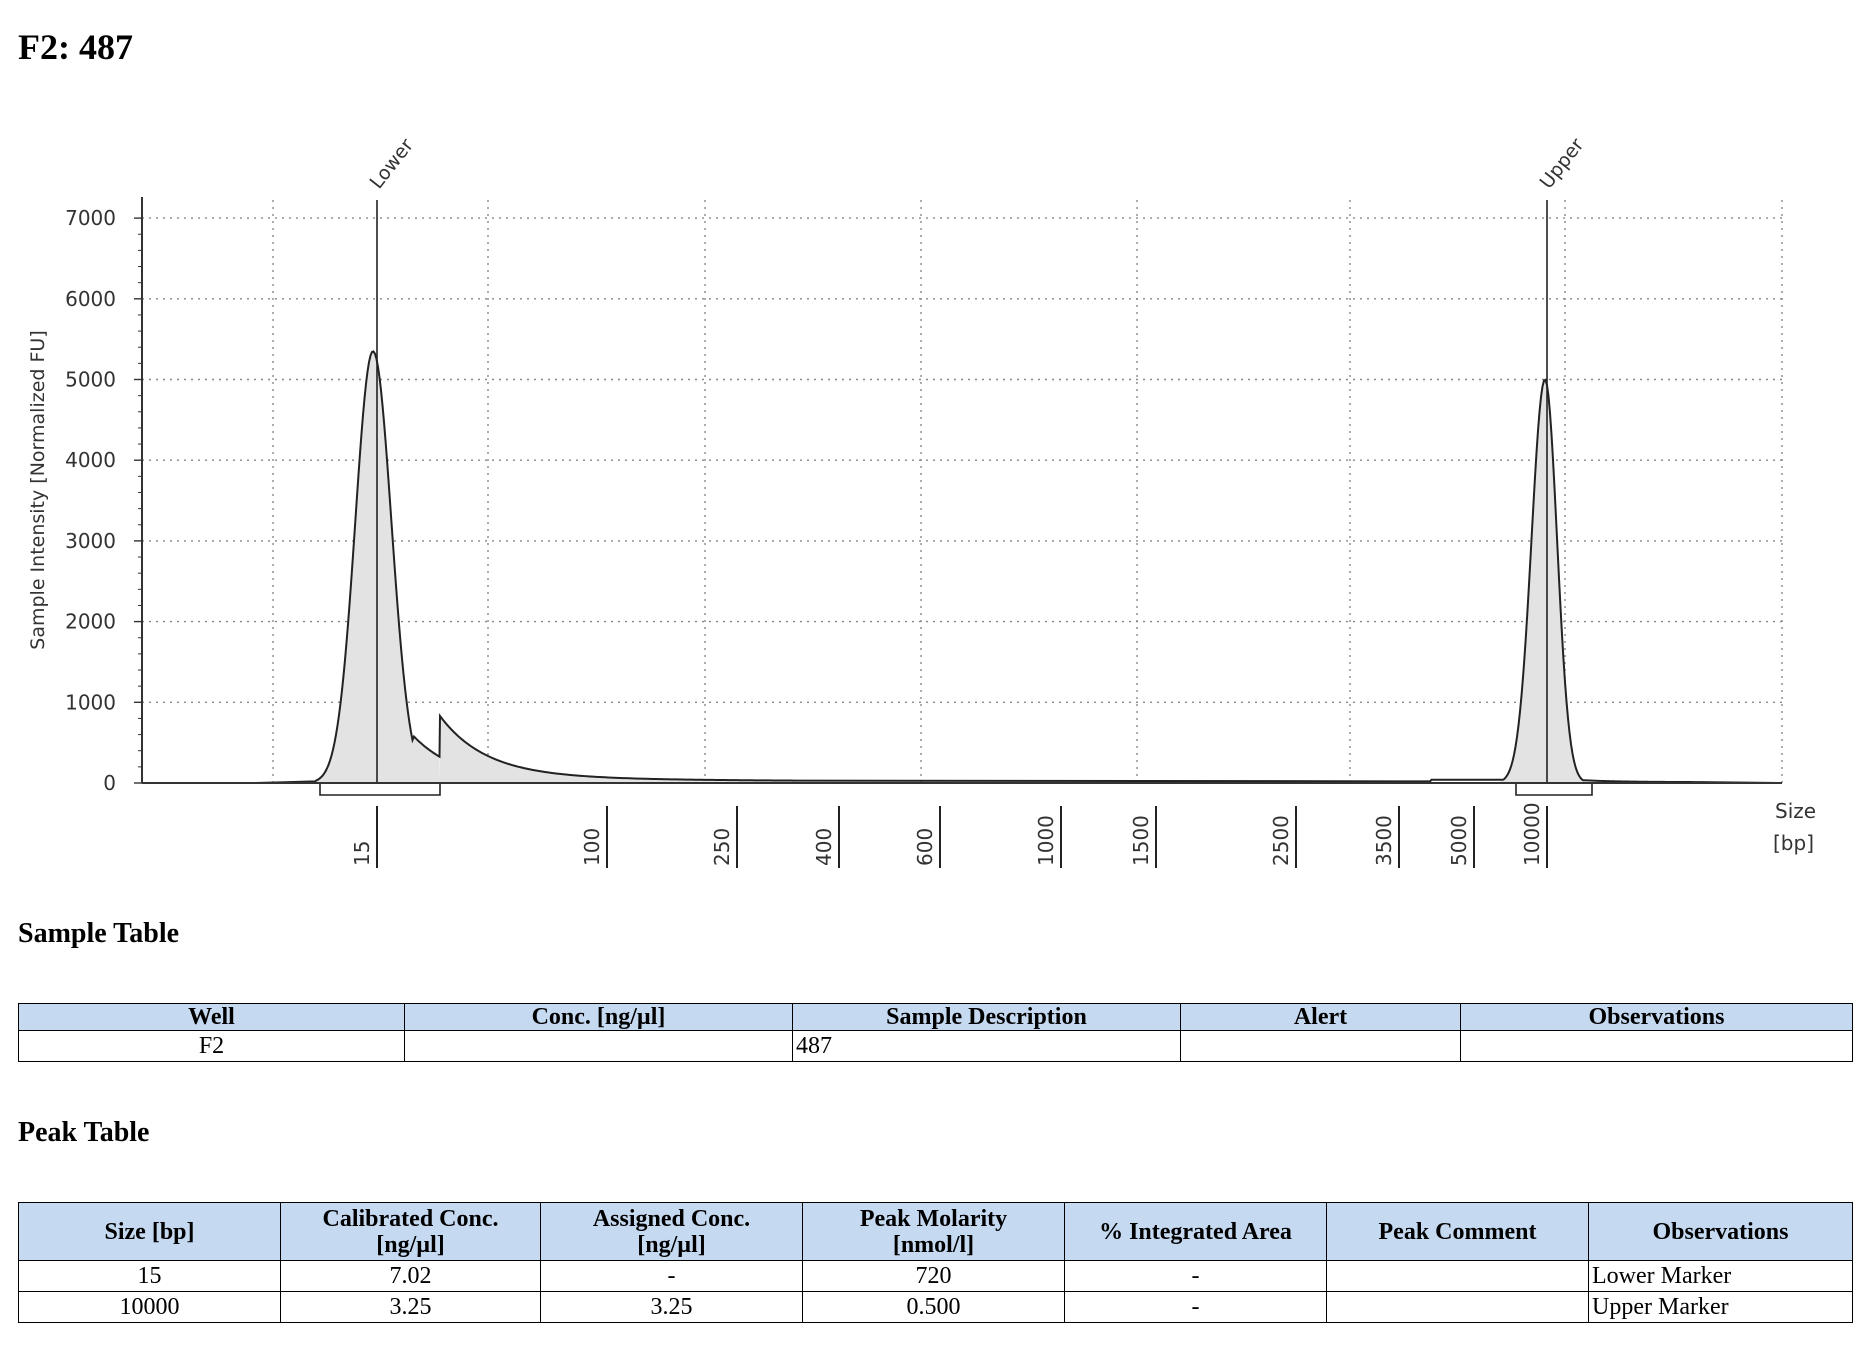 The height and width of the screenshot is (1360, 1858). Describe the element at coordinates (1046, 840) in the screenshot. I see `x-tick-label: 1000` at that location.